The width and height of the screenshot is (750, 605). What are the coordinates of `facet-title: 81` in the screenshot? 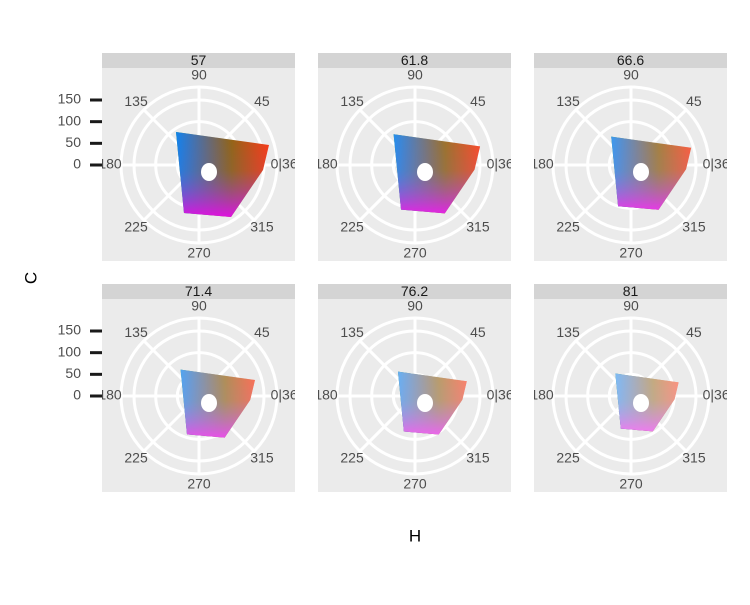 It's located at (631, 291).